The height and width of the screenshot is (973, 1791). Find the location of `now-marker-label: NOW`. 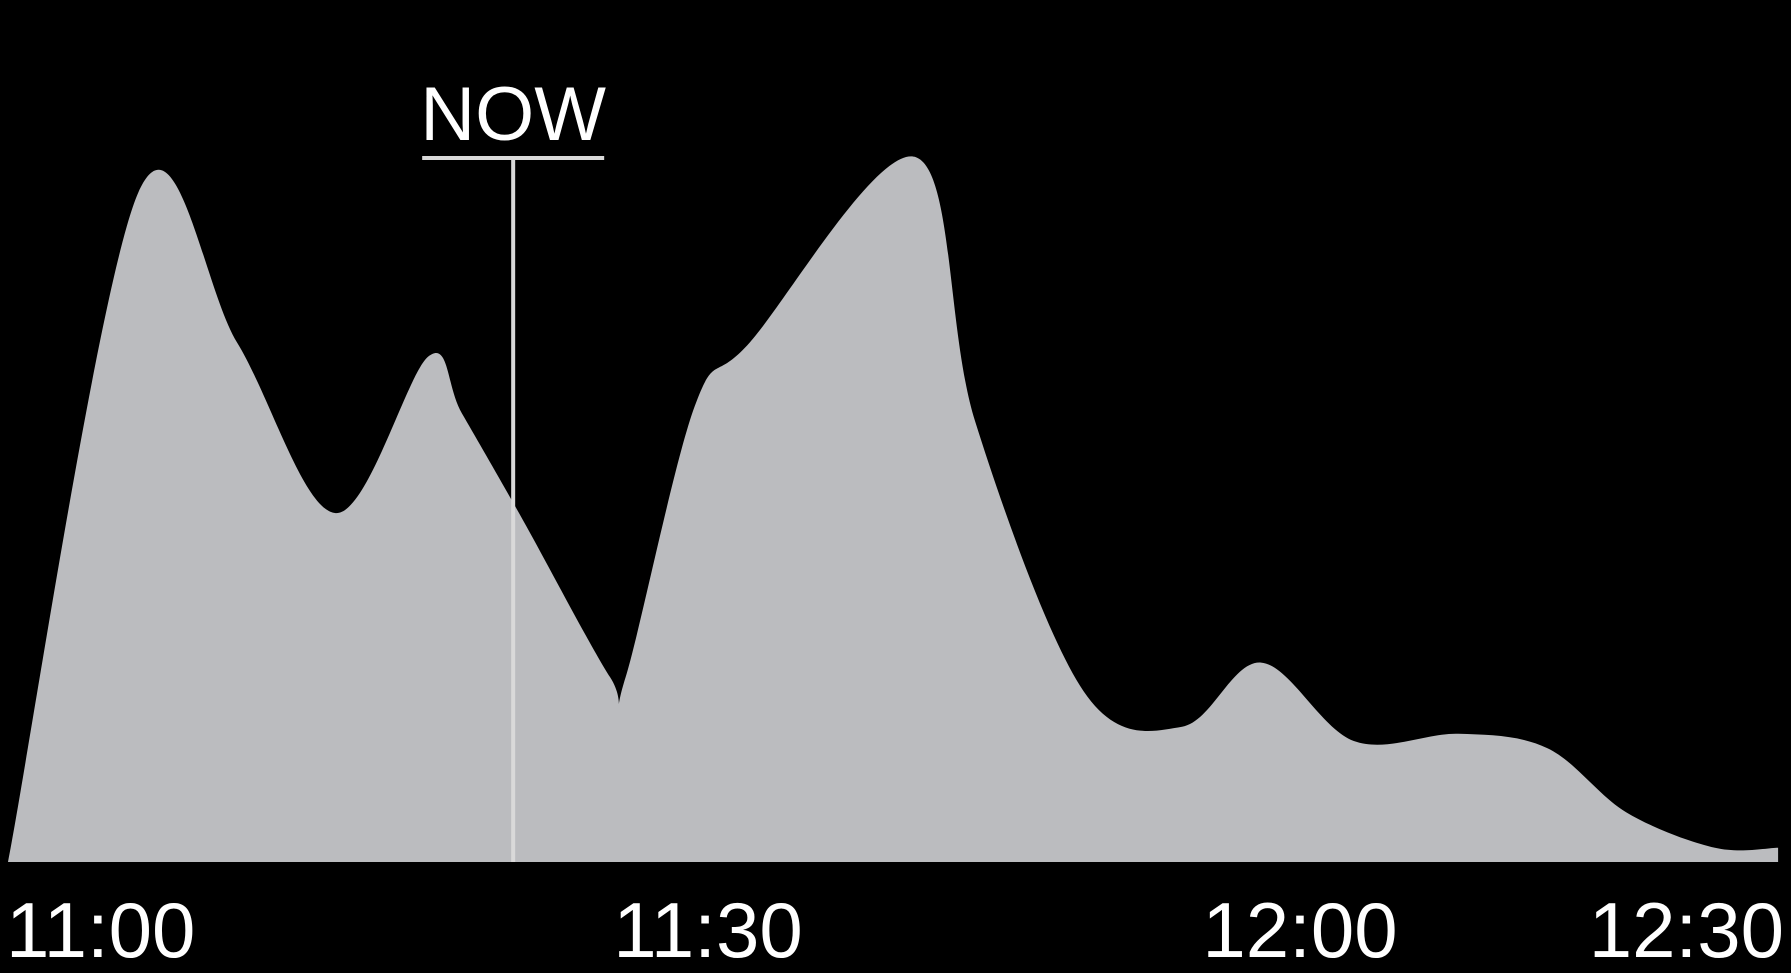

now-marker-label: NOW is located at coordinates (513, 114).